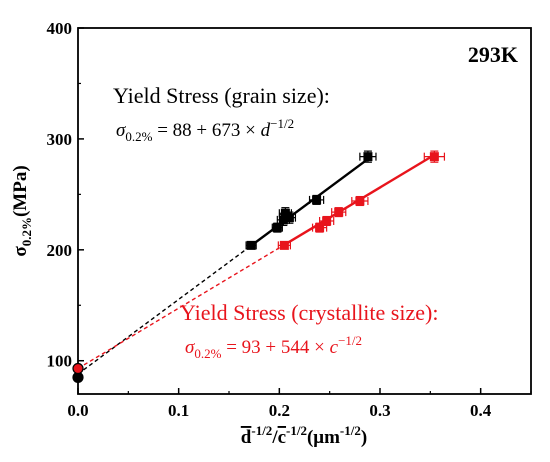 The image size is (550, 462). I want to click on crystallite-size-fit-equation: σ0.2% = 93 + 544 × c−1/2, so click(273, 347).